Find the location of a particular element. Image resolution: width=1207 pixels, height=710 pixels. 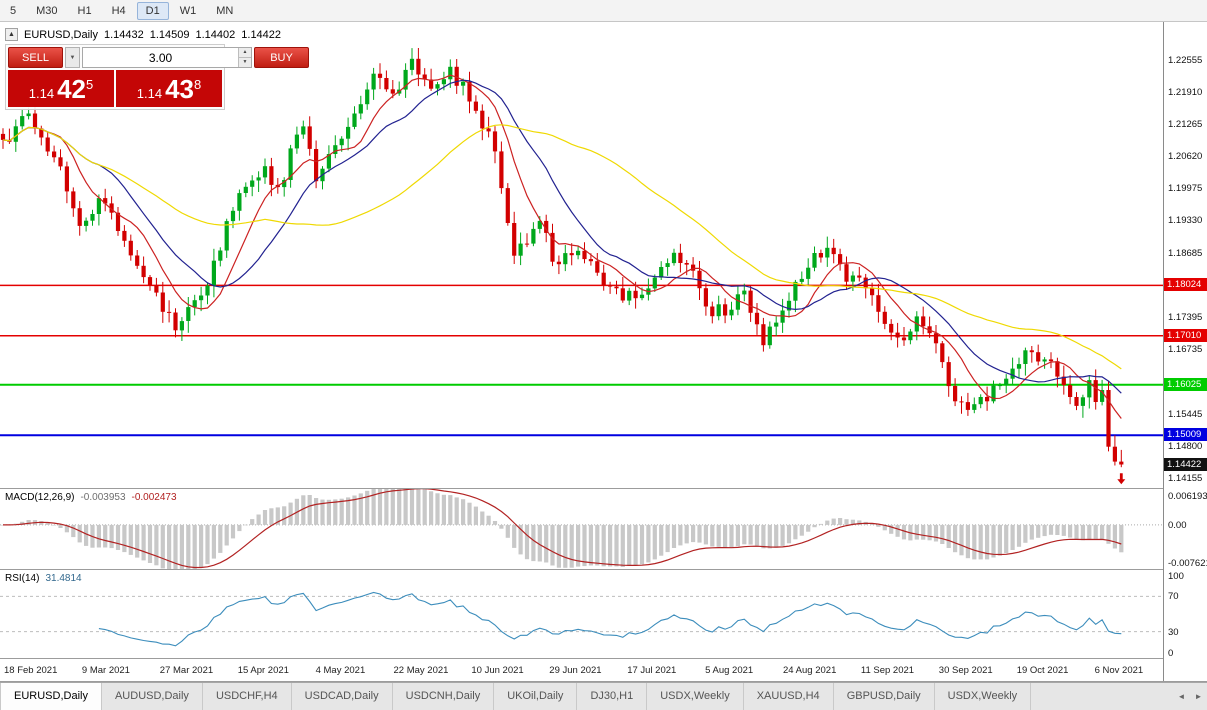

rsi-label: RSI(14) 31.4814 is located at coordinates (43, 578).